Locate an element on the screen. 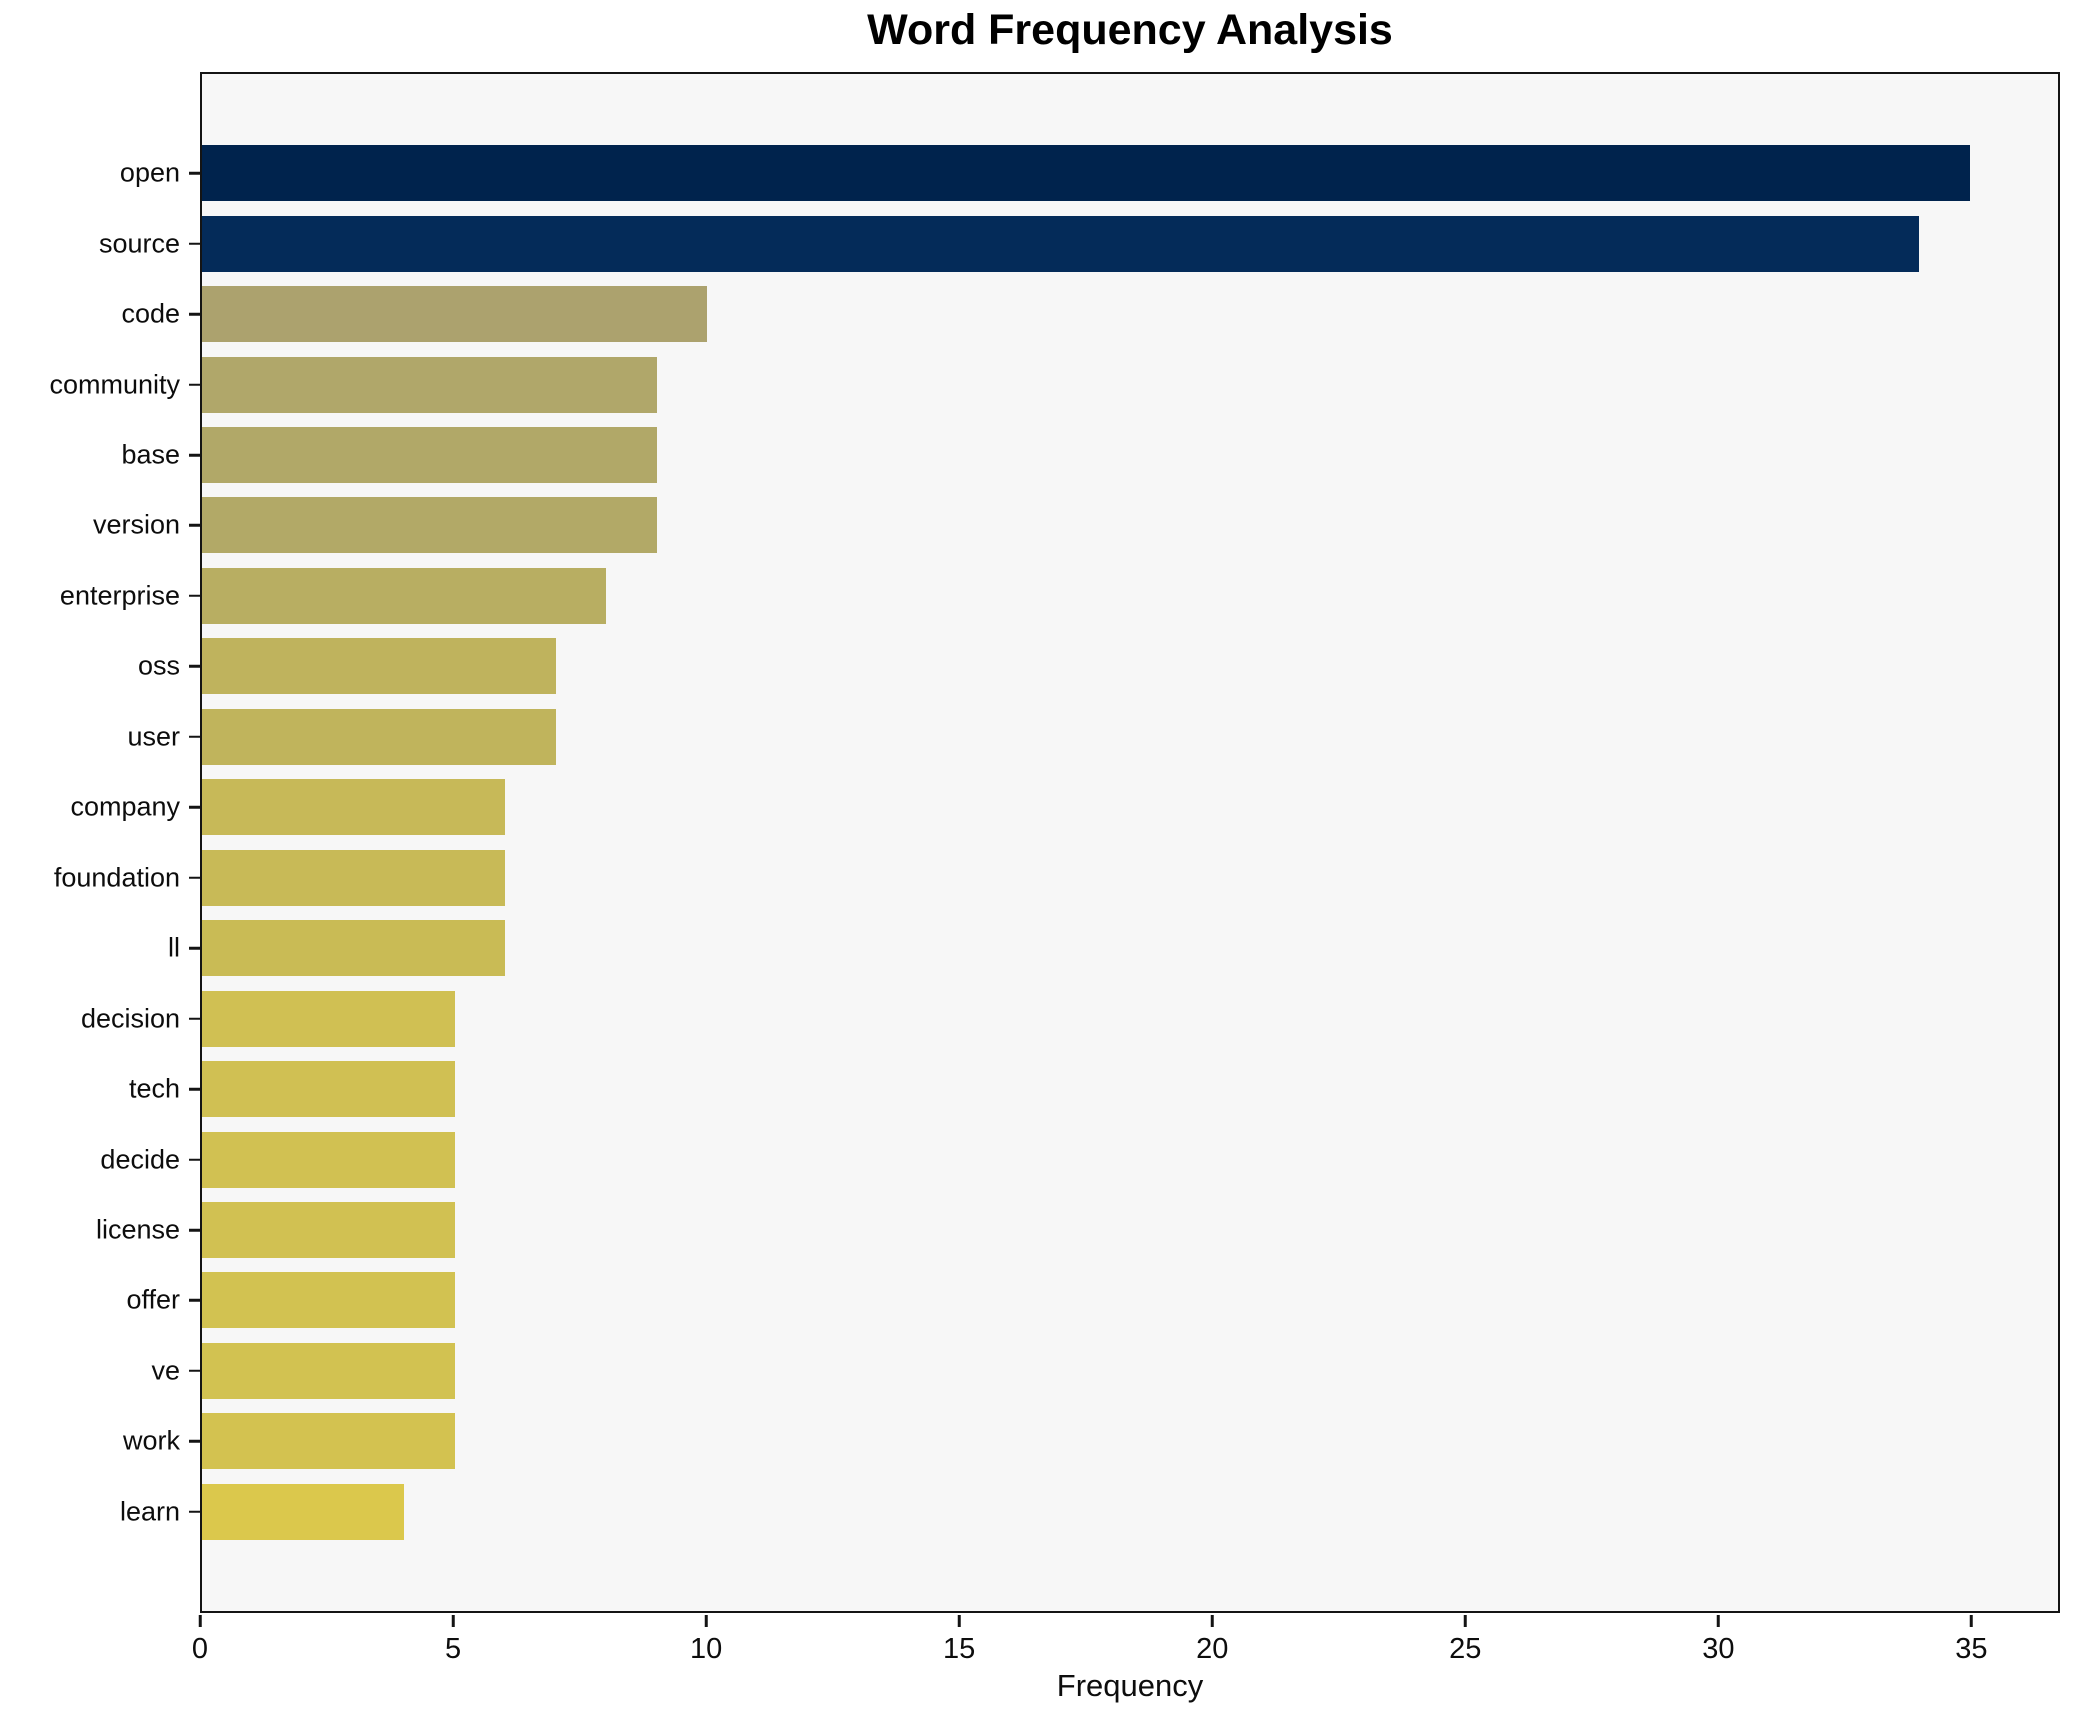 This screenshot has height=1722, width=2080. bar-row: ll is located at coordinates (1113, 948).